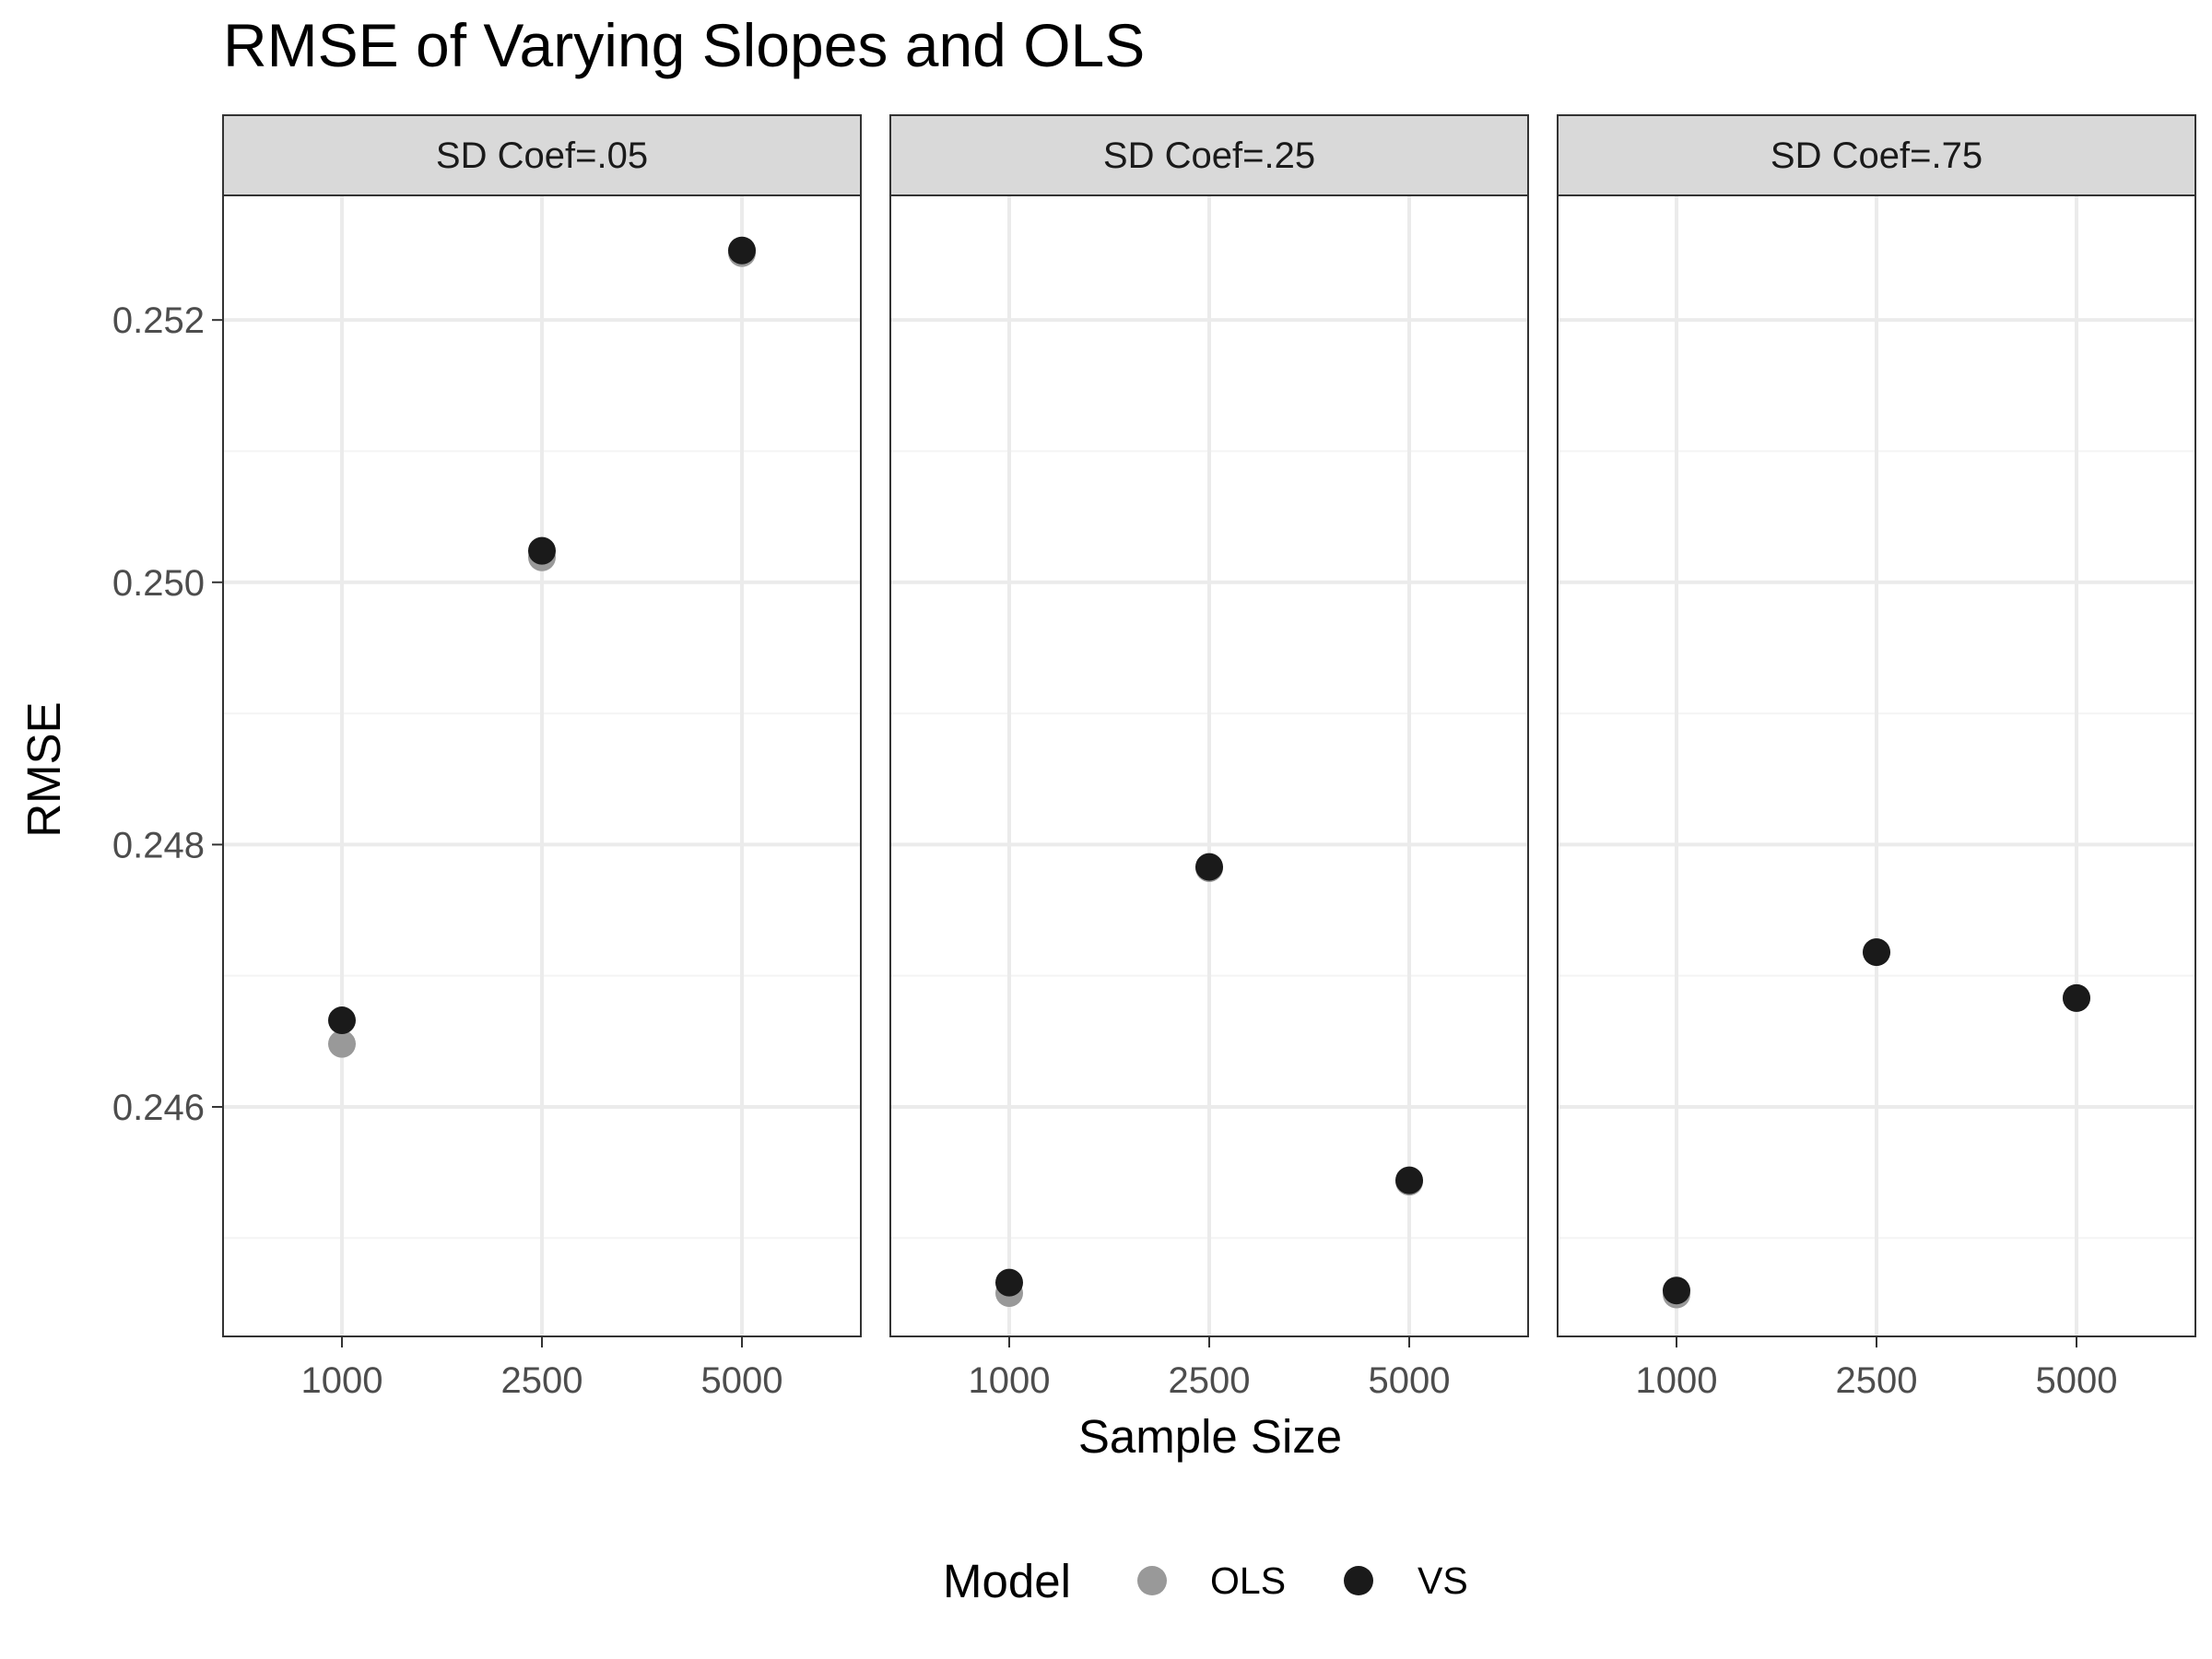 Image resolution: width=2212 pixels, height=1659 pixels. Describe the element at coordinates (1210, 1436) in the screenshot. I see `x-axis-title: Sample Size` at that location.